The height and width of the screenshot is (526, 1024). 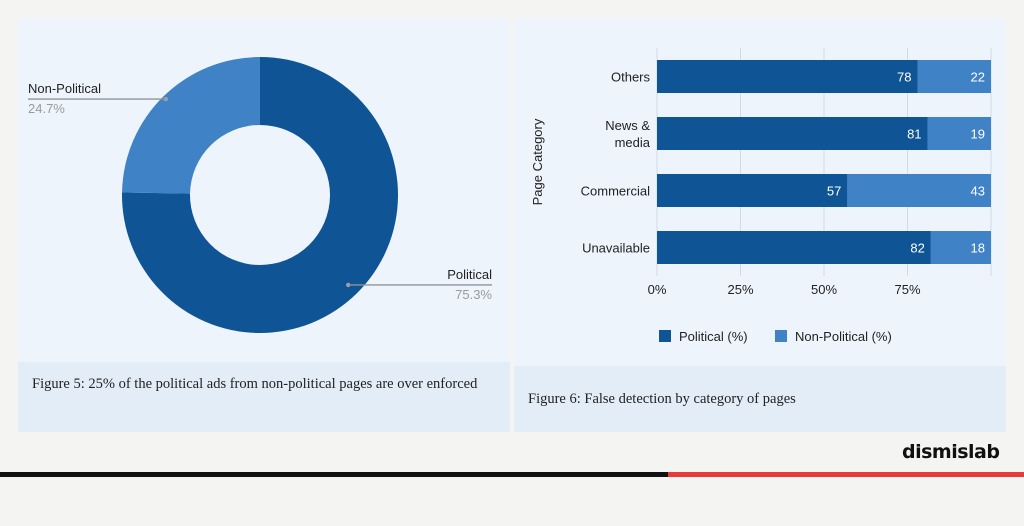 What do you see at coordinates (628, 134) in the screenshot?
I see `category-label: News & media` at bounding box center [628, 134].